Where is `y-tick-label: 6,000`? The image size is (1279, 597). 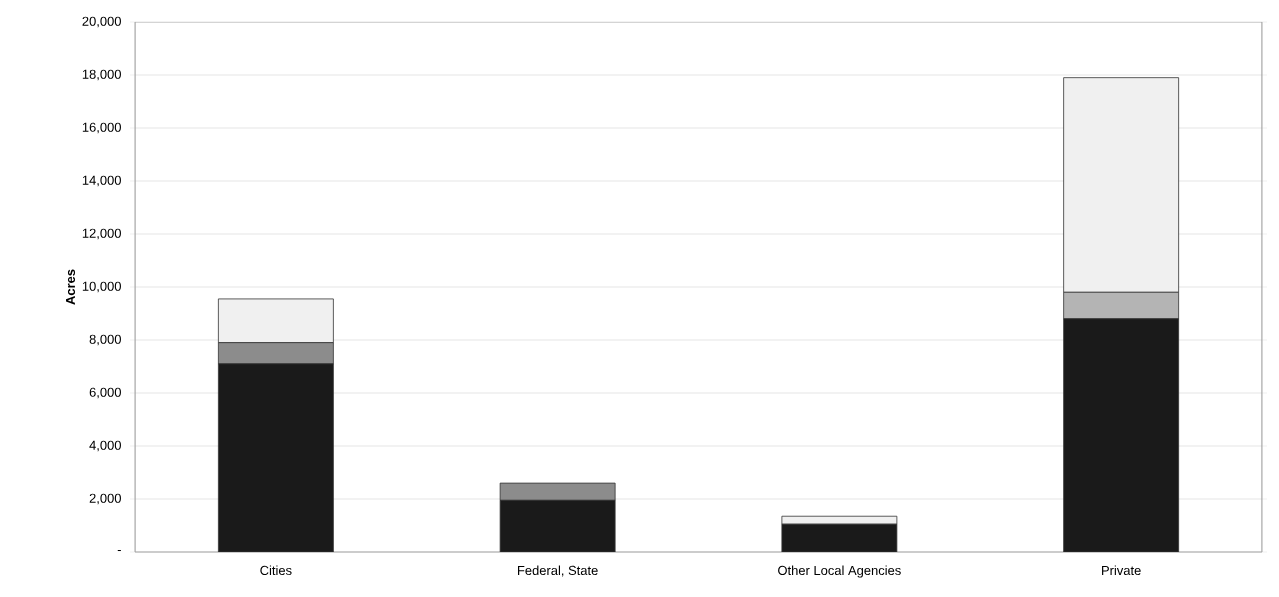
y-tick-label: 6,000 is located at coordinates (105, 393).